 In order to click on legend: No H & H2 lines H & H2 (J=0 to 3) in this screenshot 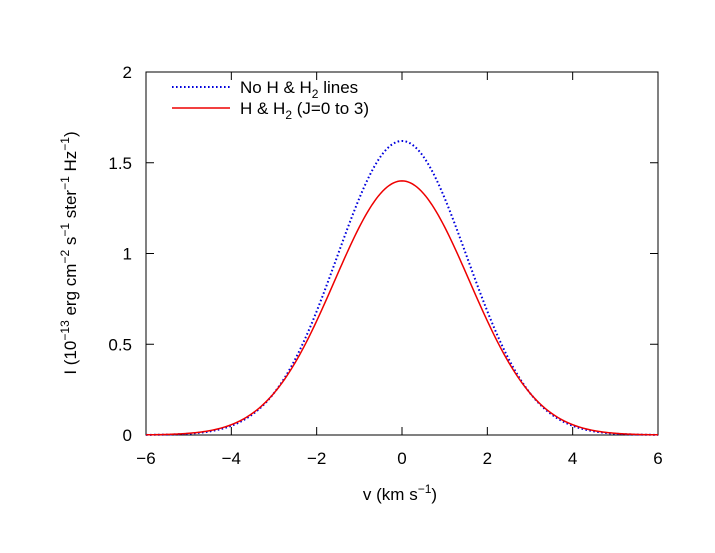, I will do `click(270, 100)`.